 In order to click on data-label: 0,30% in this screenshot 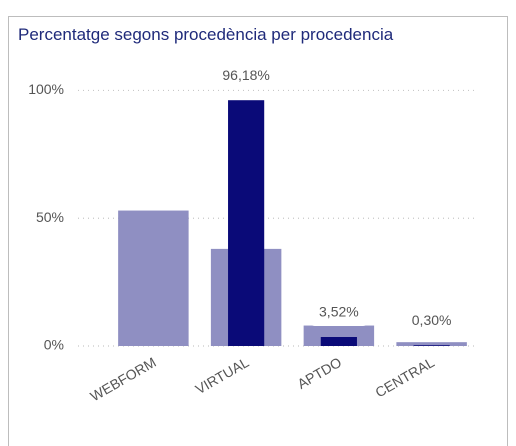, I will do `click(432, 320)`.